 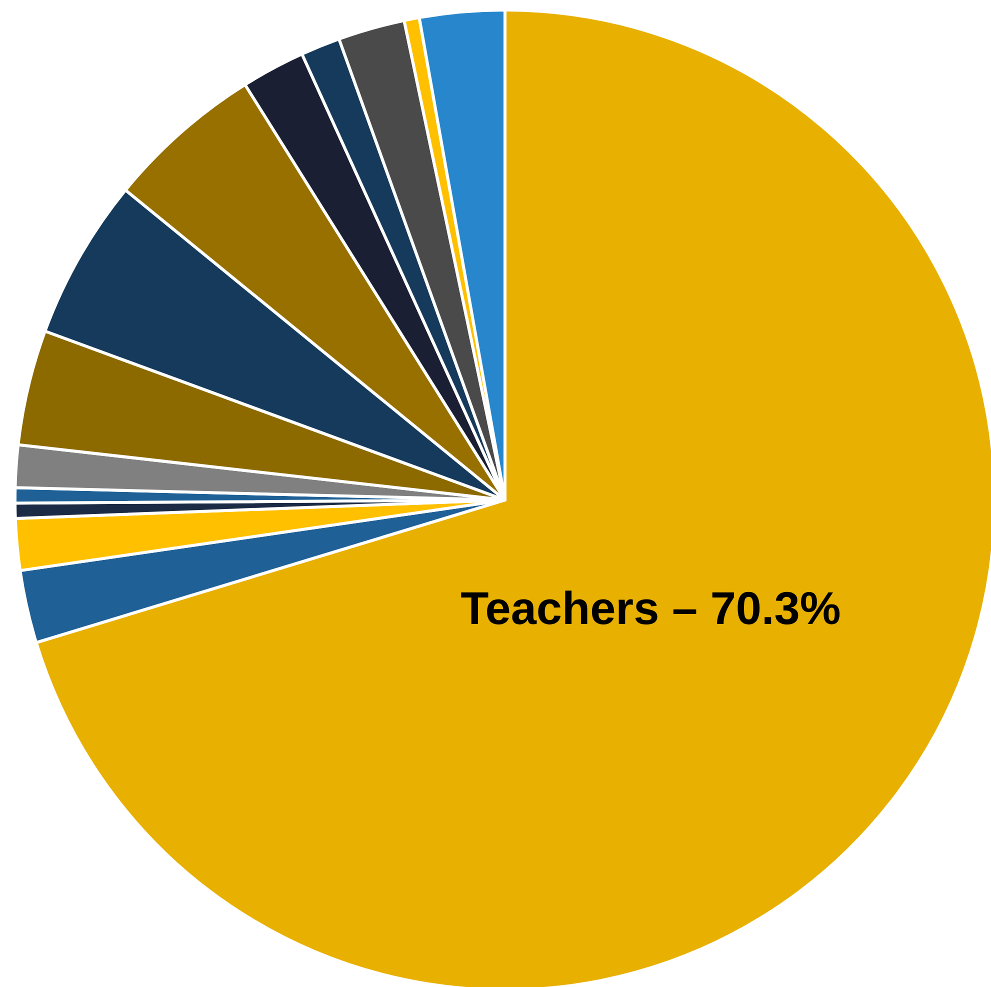 I want to click on data-label: 70.3%, so click(x=775, y=608).